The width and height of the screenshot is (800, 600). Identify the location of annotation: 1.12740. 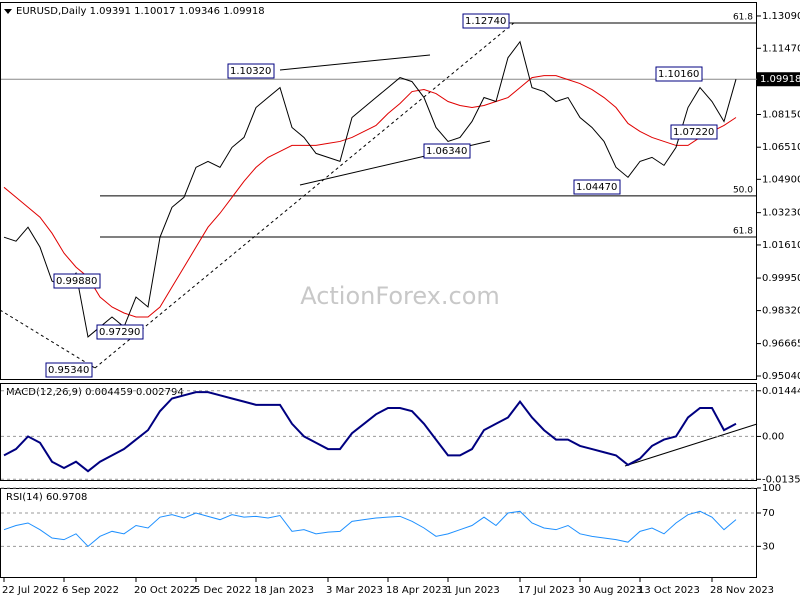
(485, 21).